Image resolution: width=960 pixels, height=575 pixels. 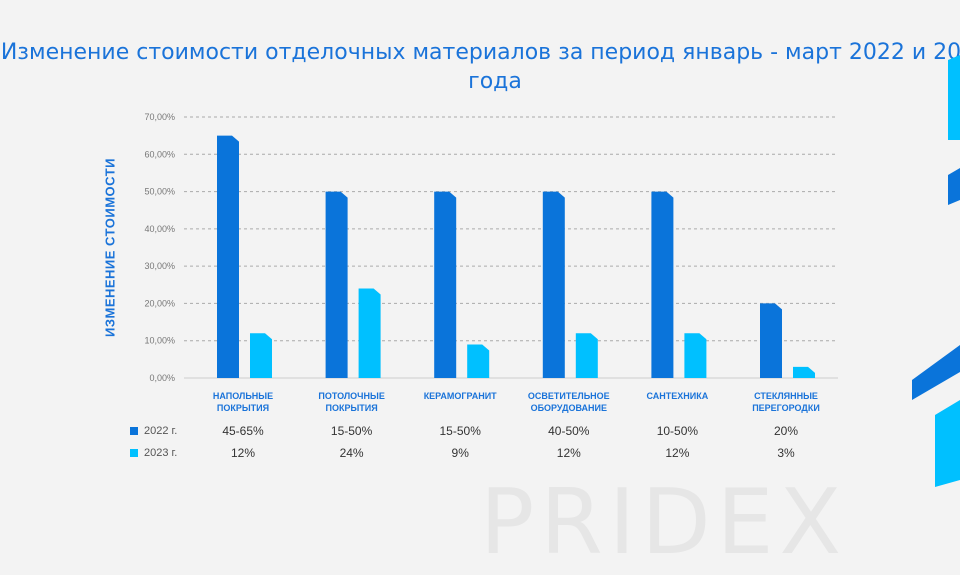 What do you see at coordinates (351, 402) in the screenshot?
I see `x-category-label: ПОТОЛОЧНЫЕ ПОКРЫТИЯ` at bounding box center [351, 402].